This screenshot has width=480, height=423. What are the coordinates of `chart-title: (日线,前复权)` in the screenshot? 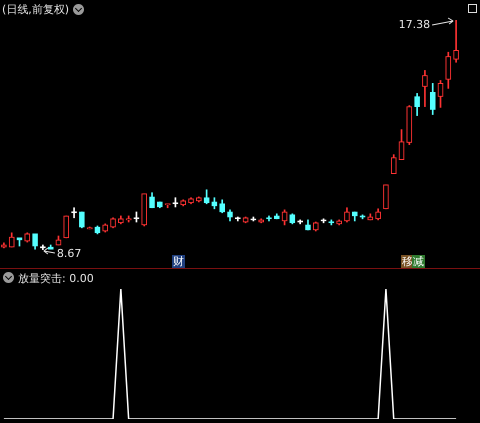 It's located at (36, 9).